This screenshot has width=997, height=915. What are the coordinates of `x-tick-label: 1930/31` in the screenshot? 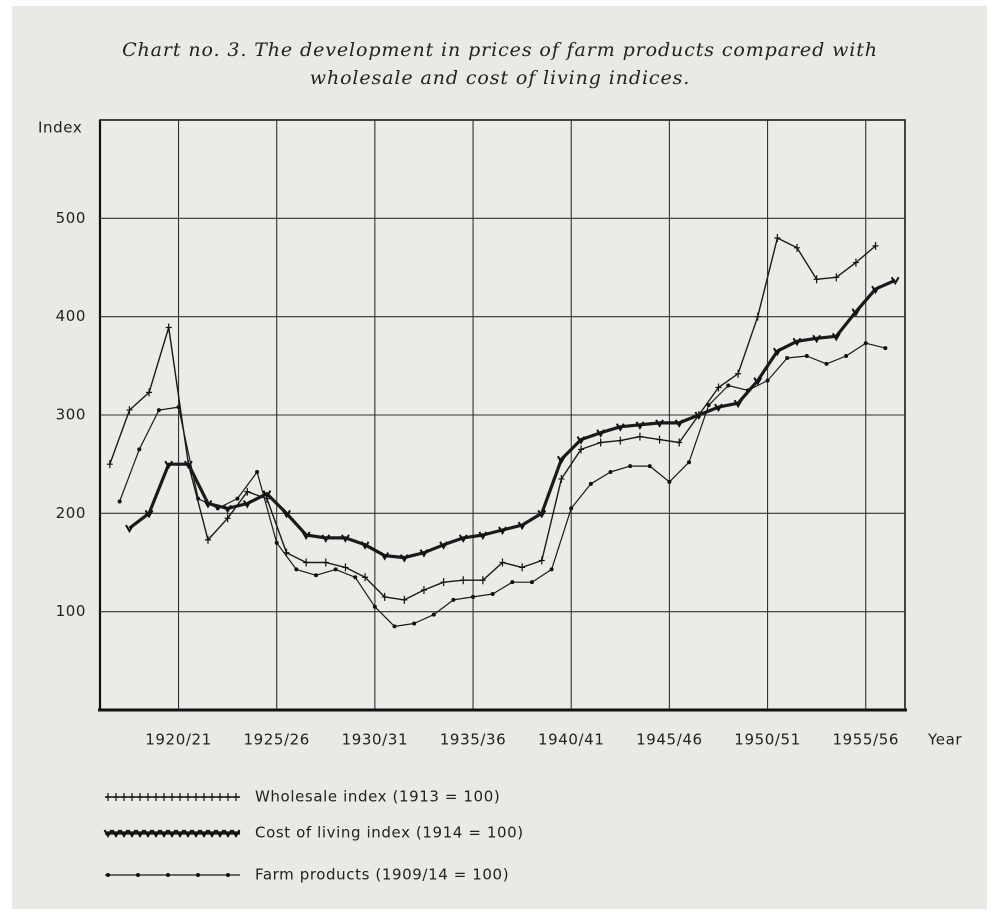 It's located at (375, 740).